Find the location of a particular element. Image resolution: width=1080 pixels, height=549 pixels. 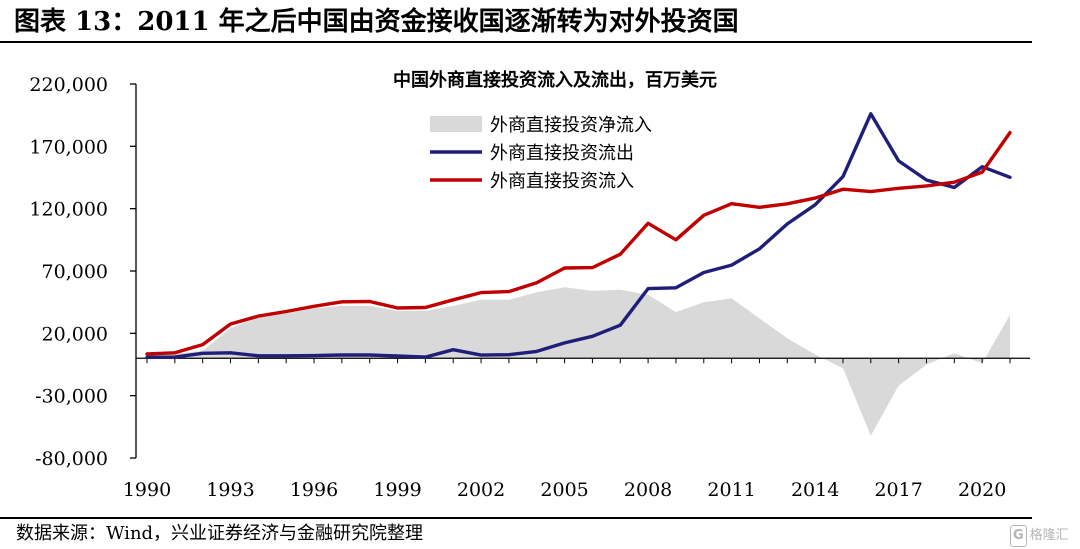

y-tick-label: 220,000 is located at coordinates (68, 85).